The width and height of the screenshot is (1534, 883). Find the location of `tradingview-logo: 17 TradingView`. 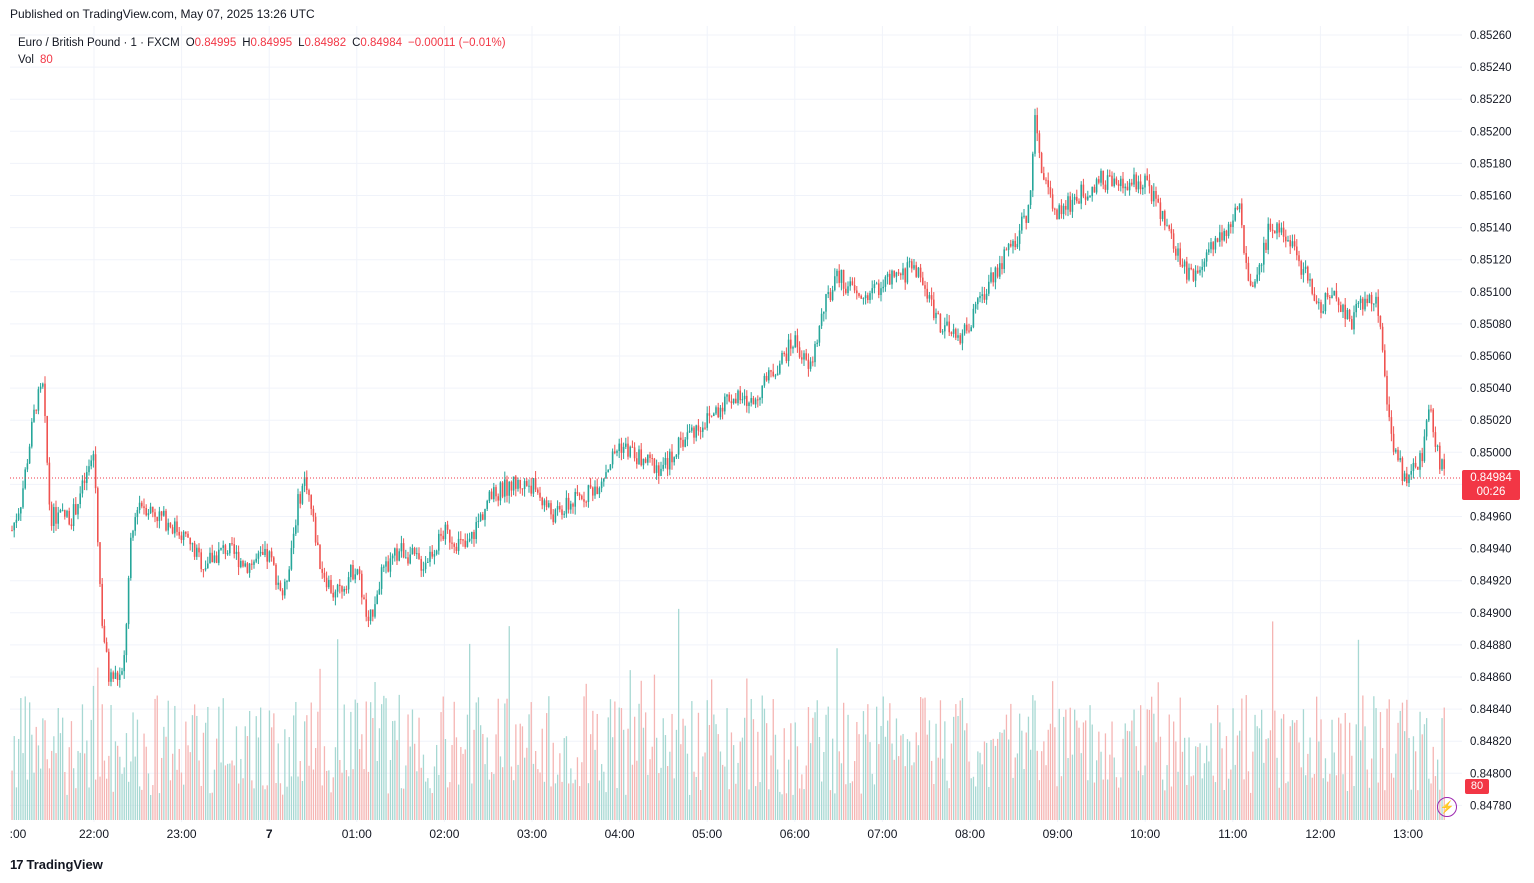

tradingview-logo: 17 TradingView is located at coordinates (56, 864).